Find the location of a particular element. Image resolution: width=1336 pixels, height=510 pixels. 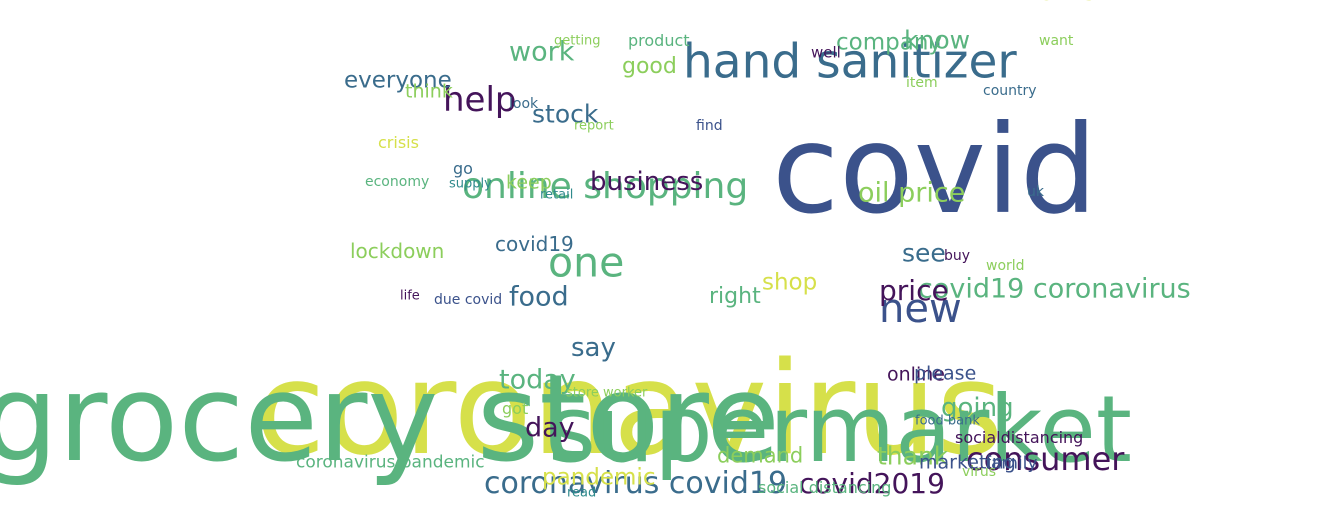

word-home: home is located at coordinates (1059, 2).